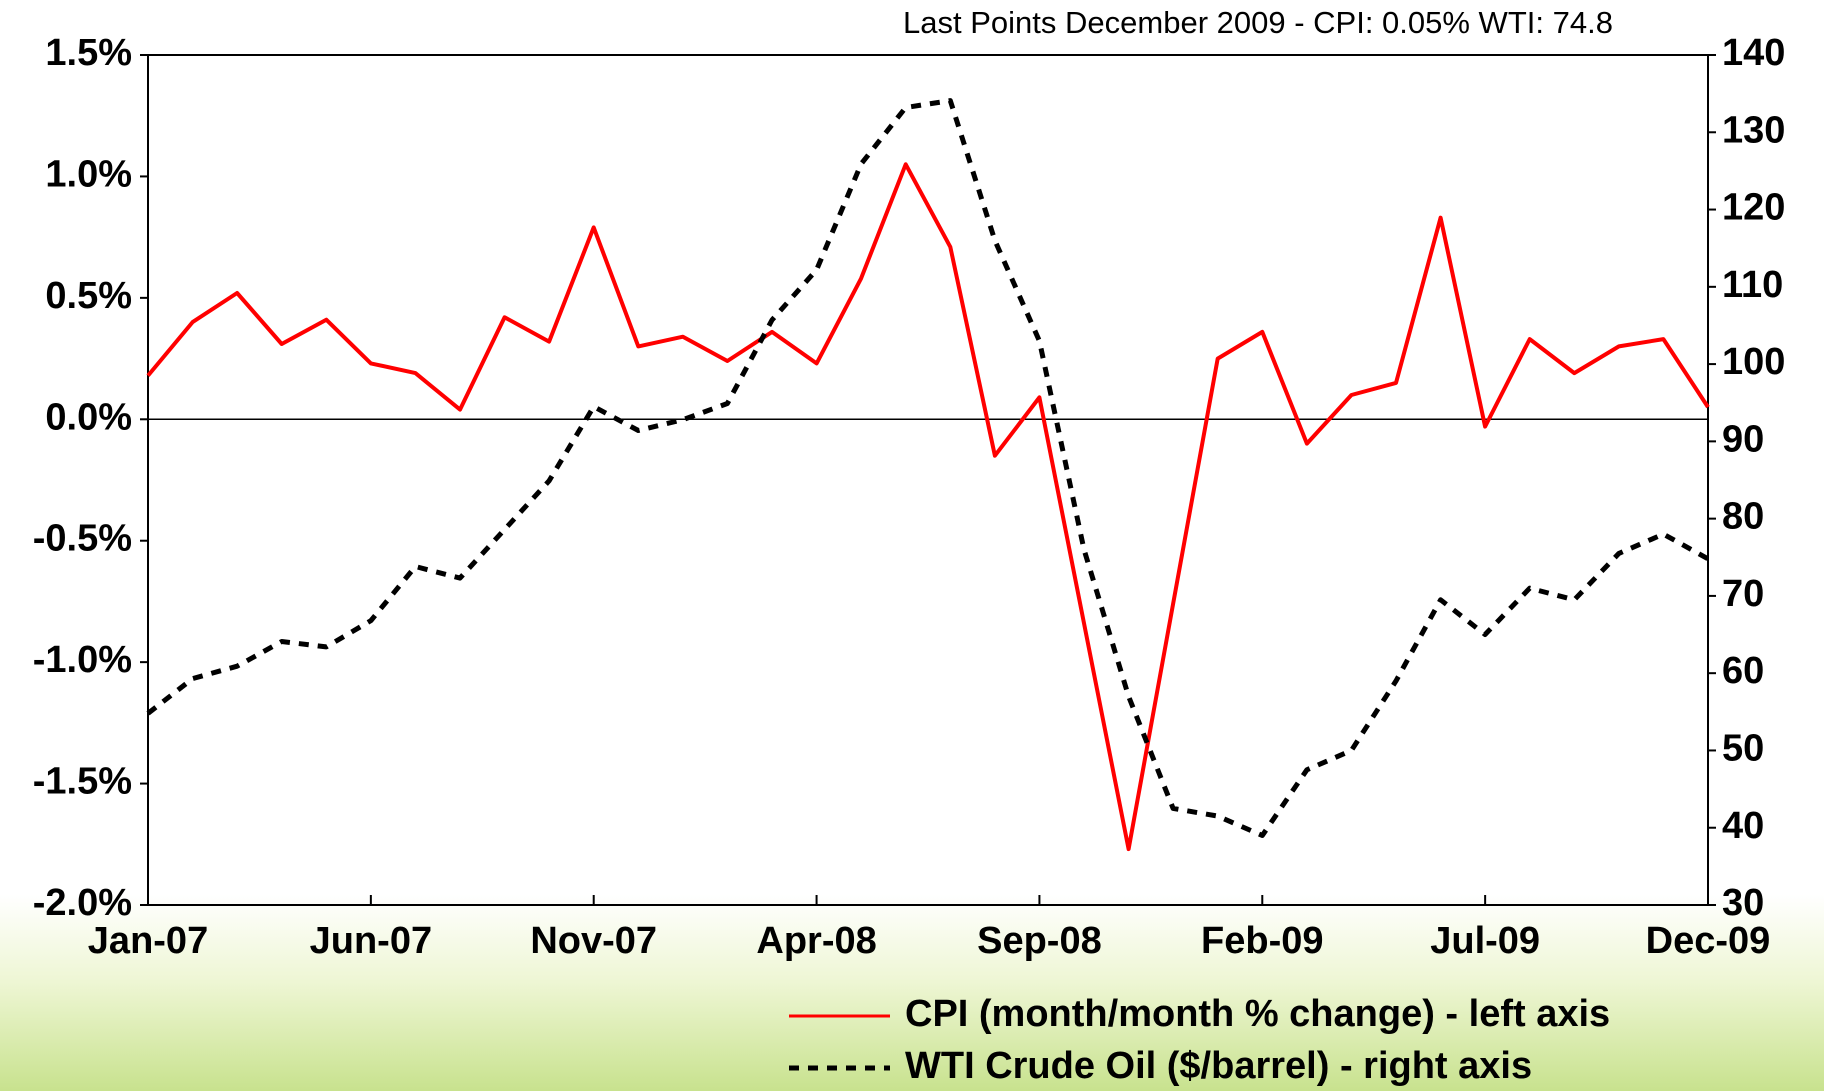 Image resolution: width=1824 pixels, height=1091 pixels. Describe the element at coordinates (1743, 517) in the screenshot. I see `y2-tick-label: 80` at that location.